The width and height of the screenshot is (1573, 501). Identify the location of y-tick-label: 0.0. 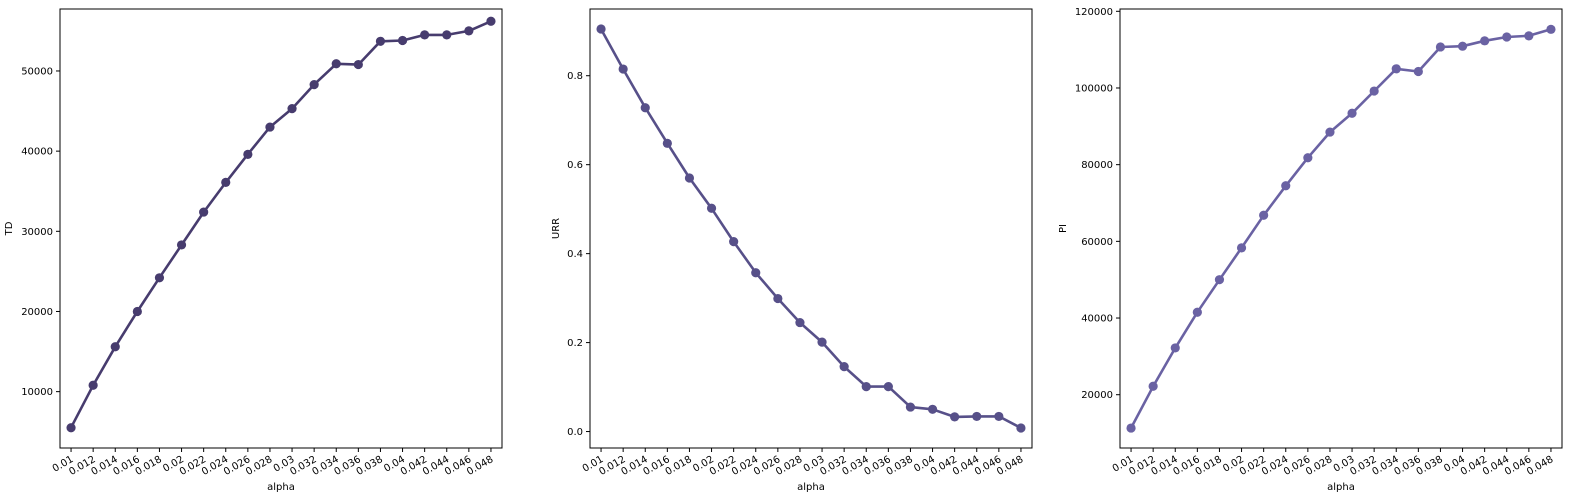
(575, 432).